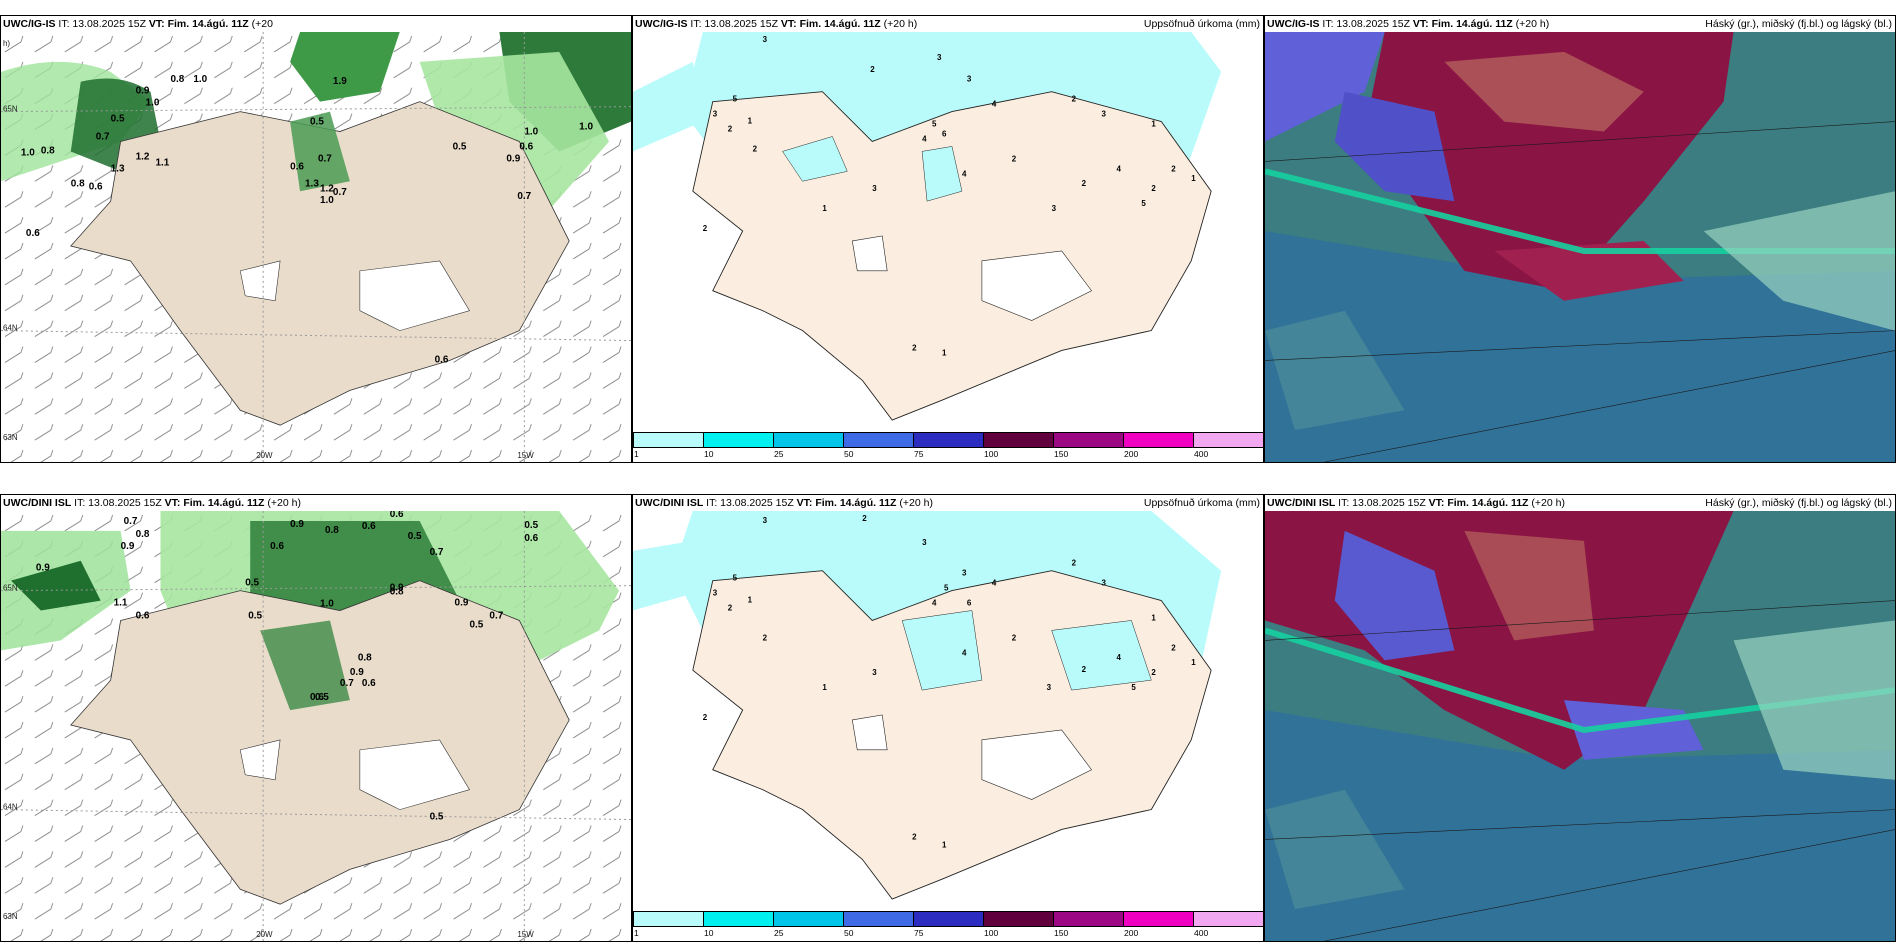 The height and width of the screenshot is (950, 1900). What do you see at coordinates (919, 454) in the screenshot?
I see `colorbar-tick: 75` at bounding box center [919, 454].